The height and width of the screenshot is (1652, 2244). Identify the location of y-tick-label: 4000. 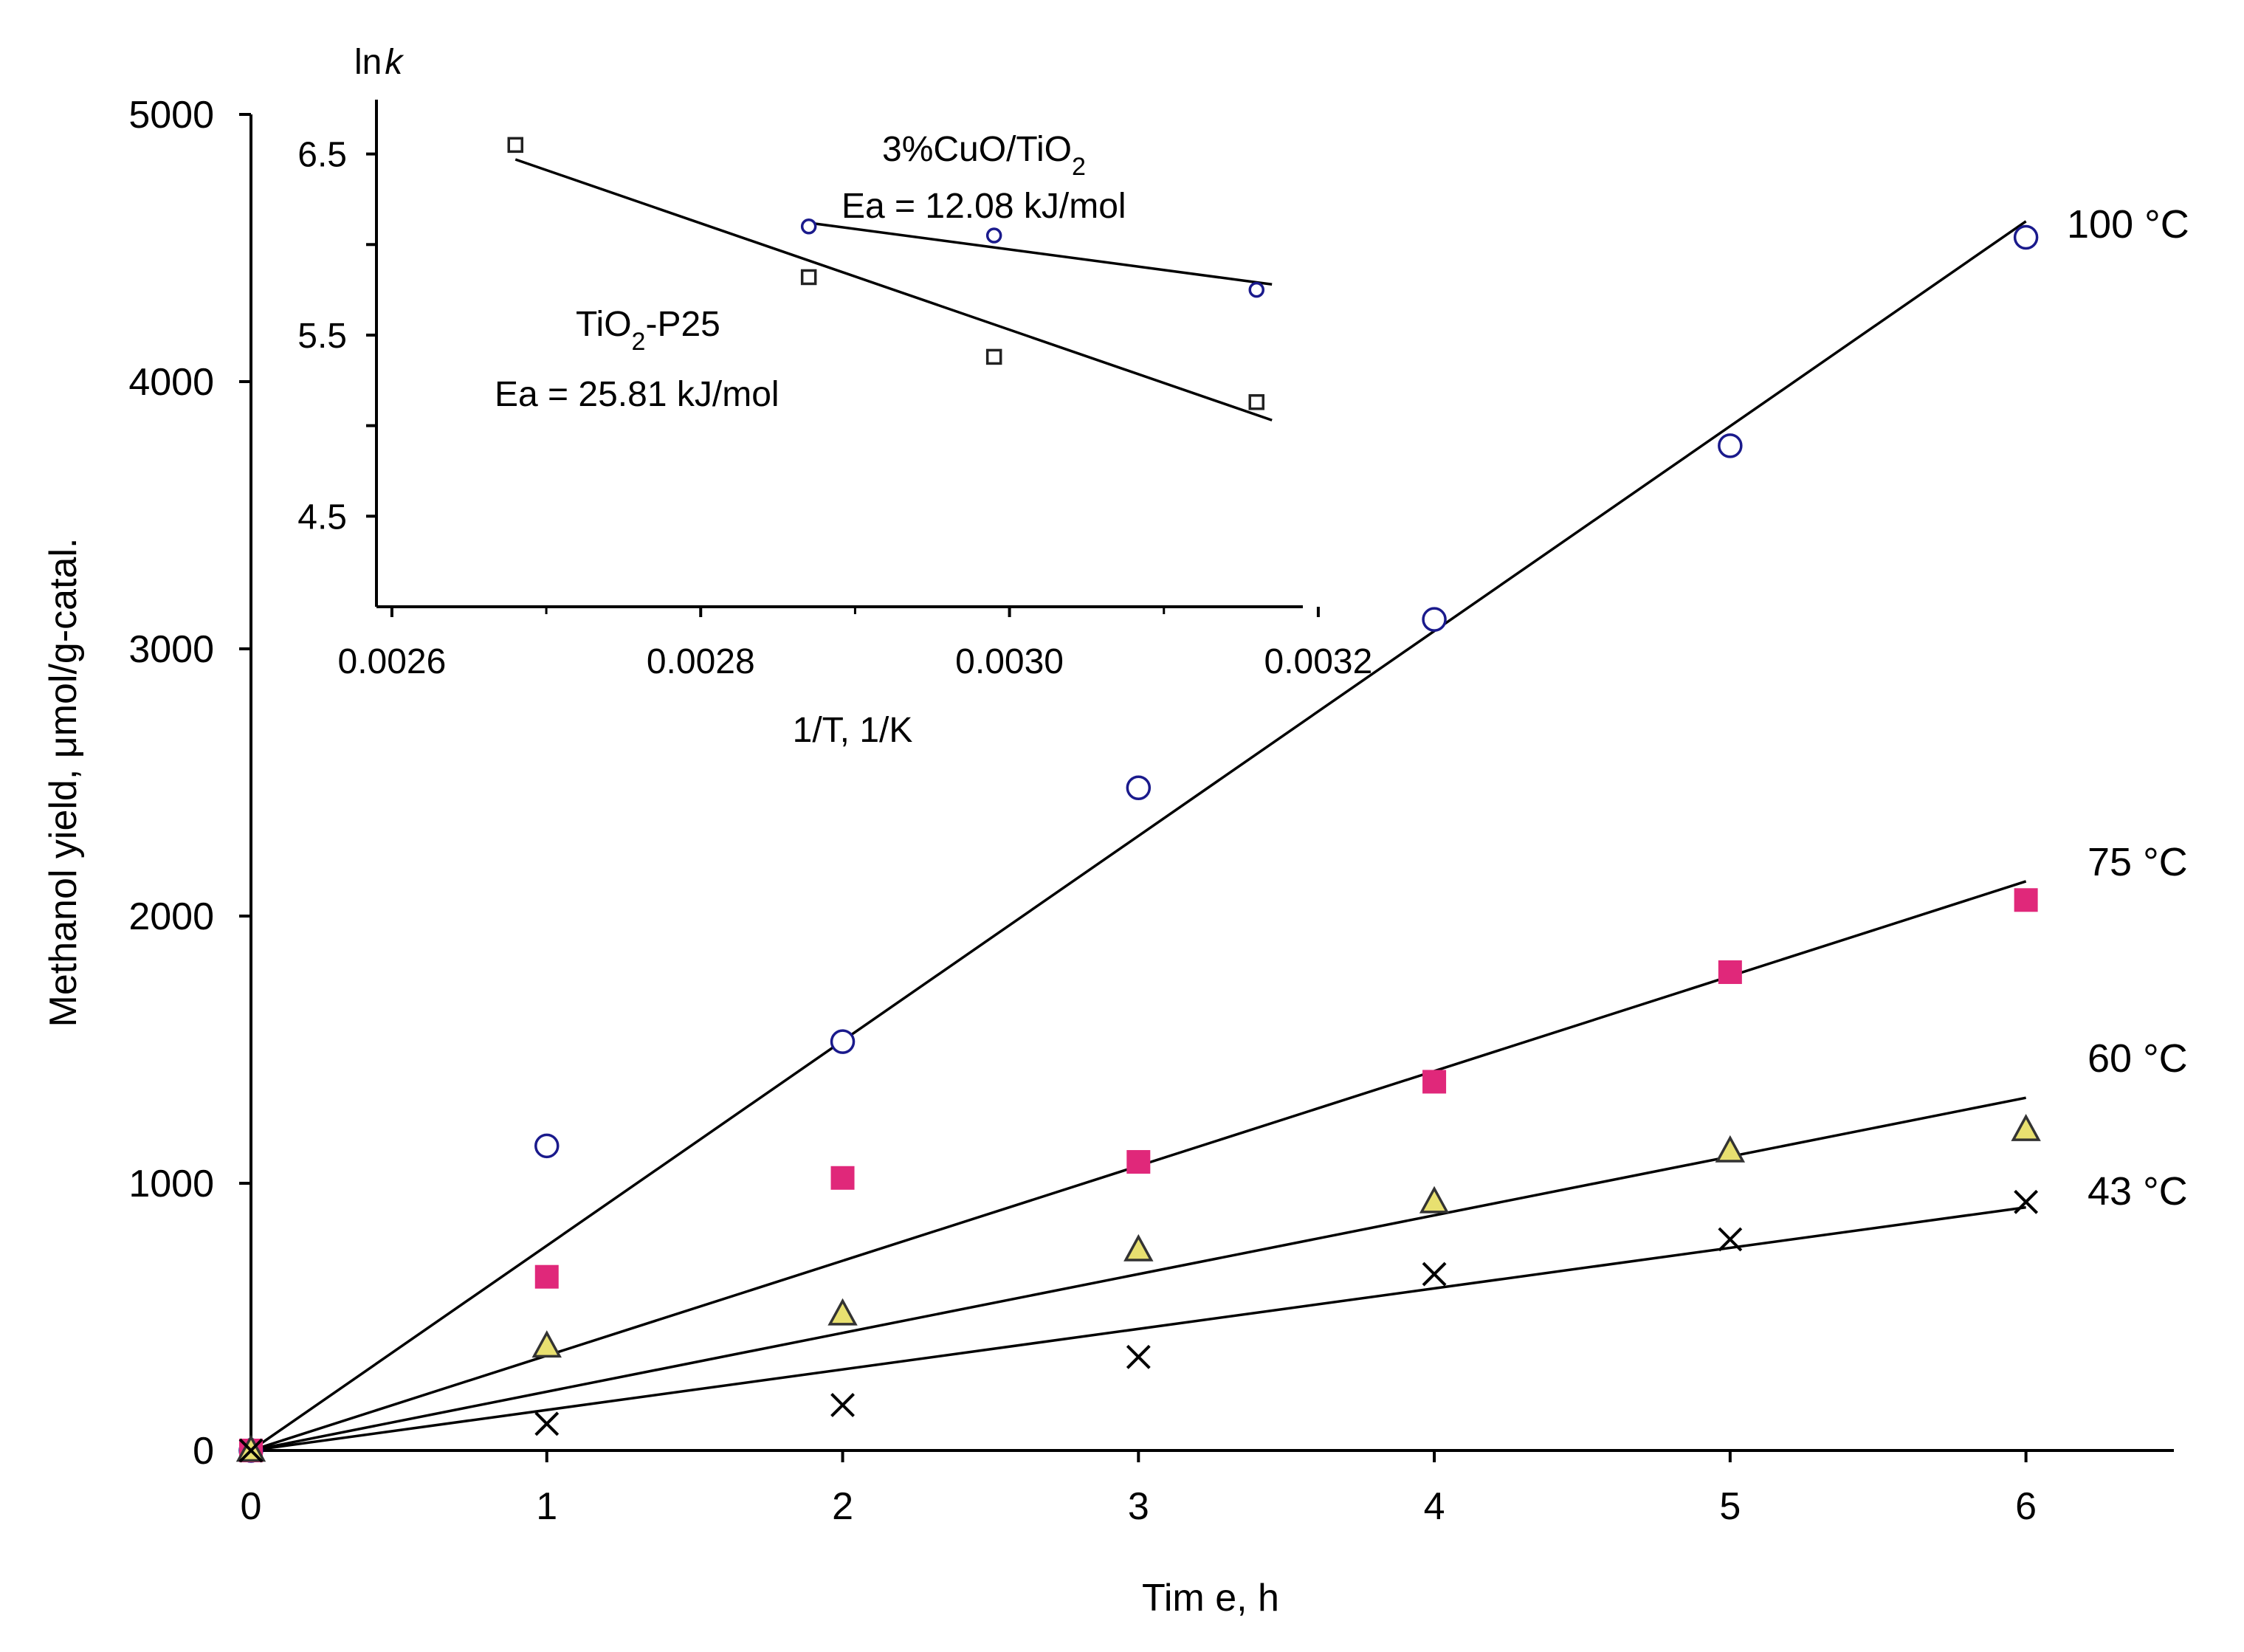
(171, 383).